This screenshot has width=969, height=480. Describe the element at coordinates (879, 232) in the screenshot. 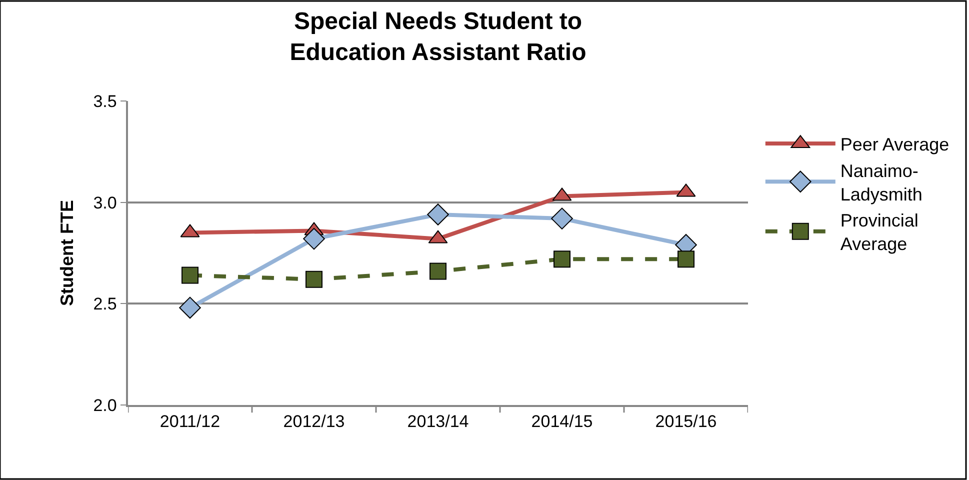

I see `legend-label: Provincial Average` at that location.